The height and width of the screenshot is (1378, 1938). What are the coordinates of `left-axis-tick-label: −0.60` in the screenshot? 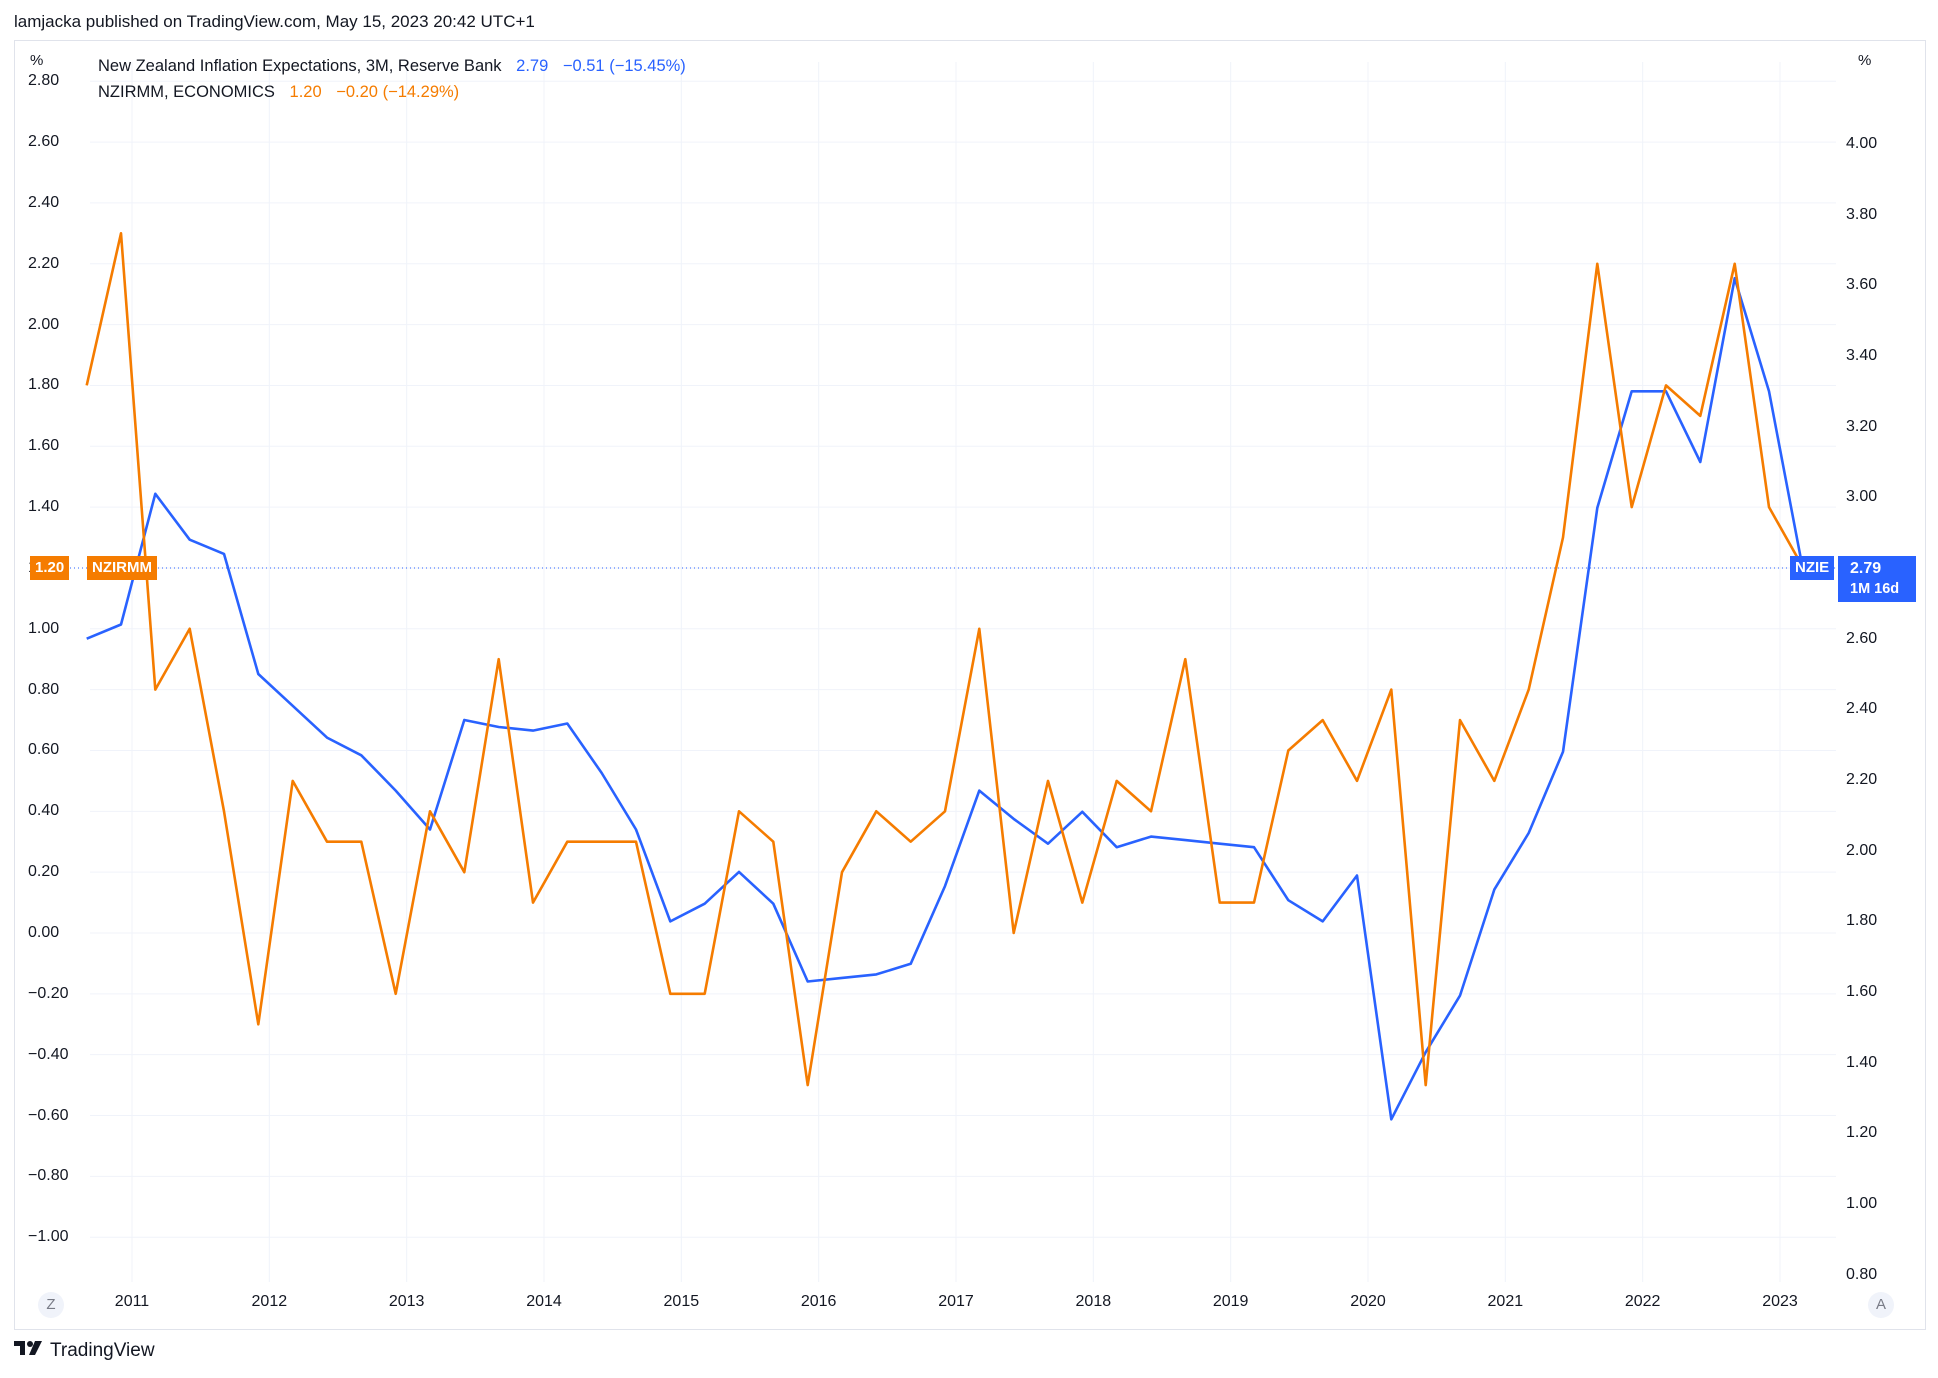 It's located at (48, 1115).